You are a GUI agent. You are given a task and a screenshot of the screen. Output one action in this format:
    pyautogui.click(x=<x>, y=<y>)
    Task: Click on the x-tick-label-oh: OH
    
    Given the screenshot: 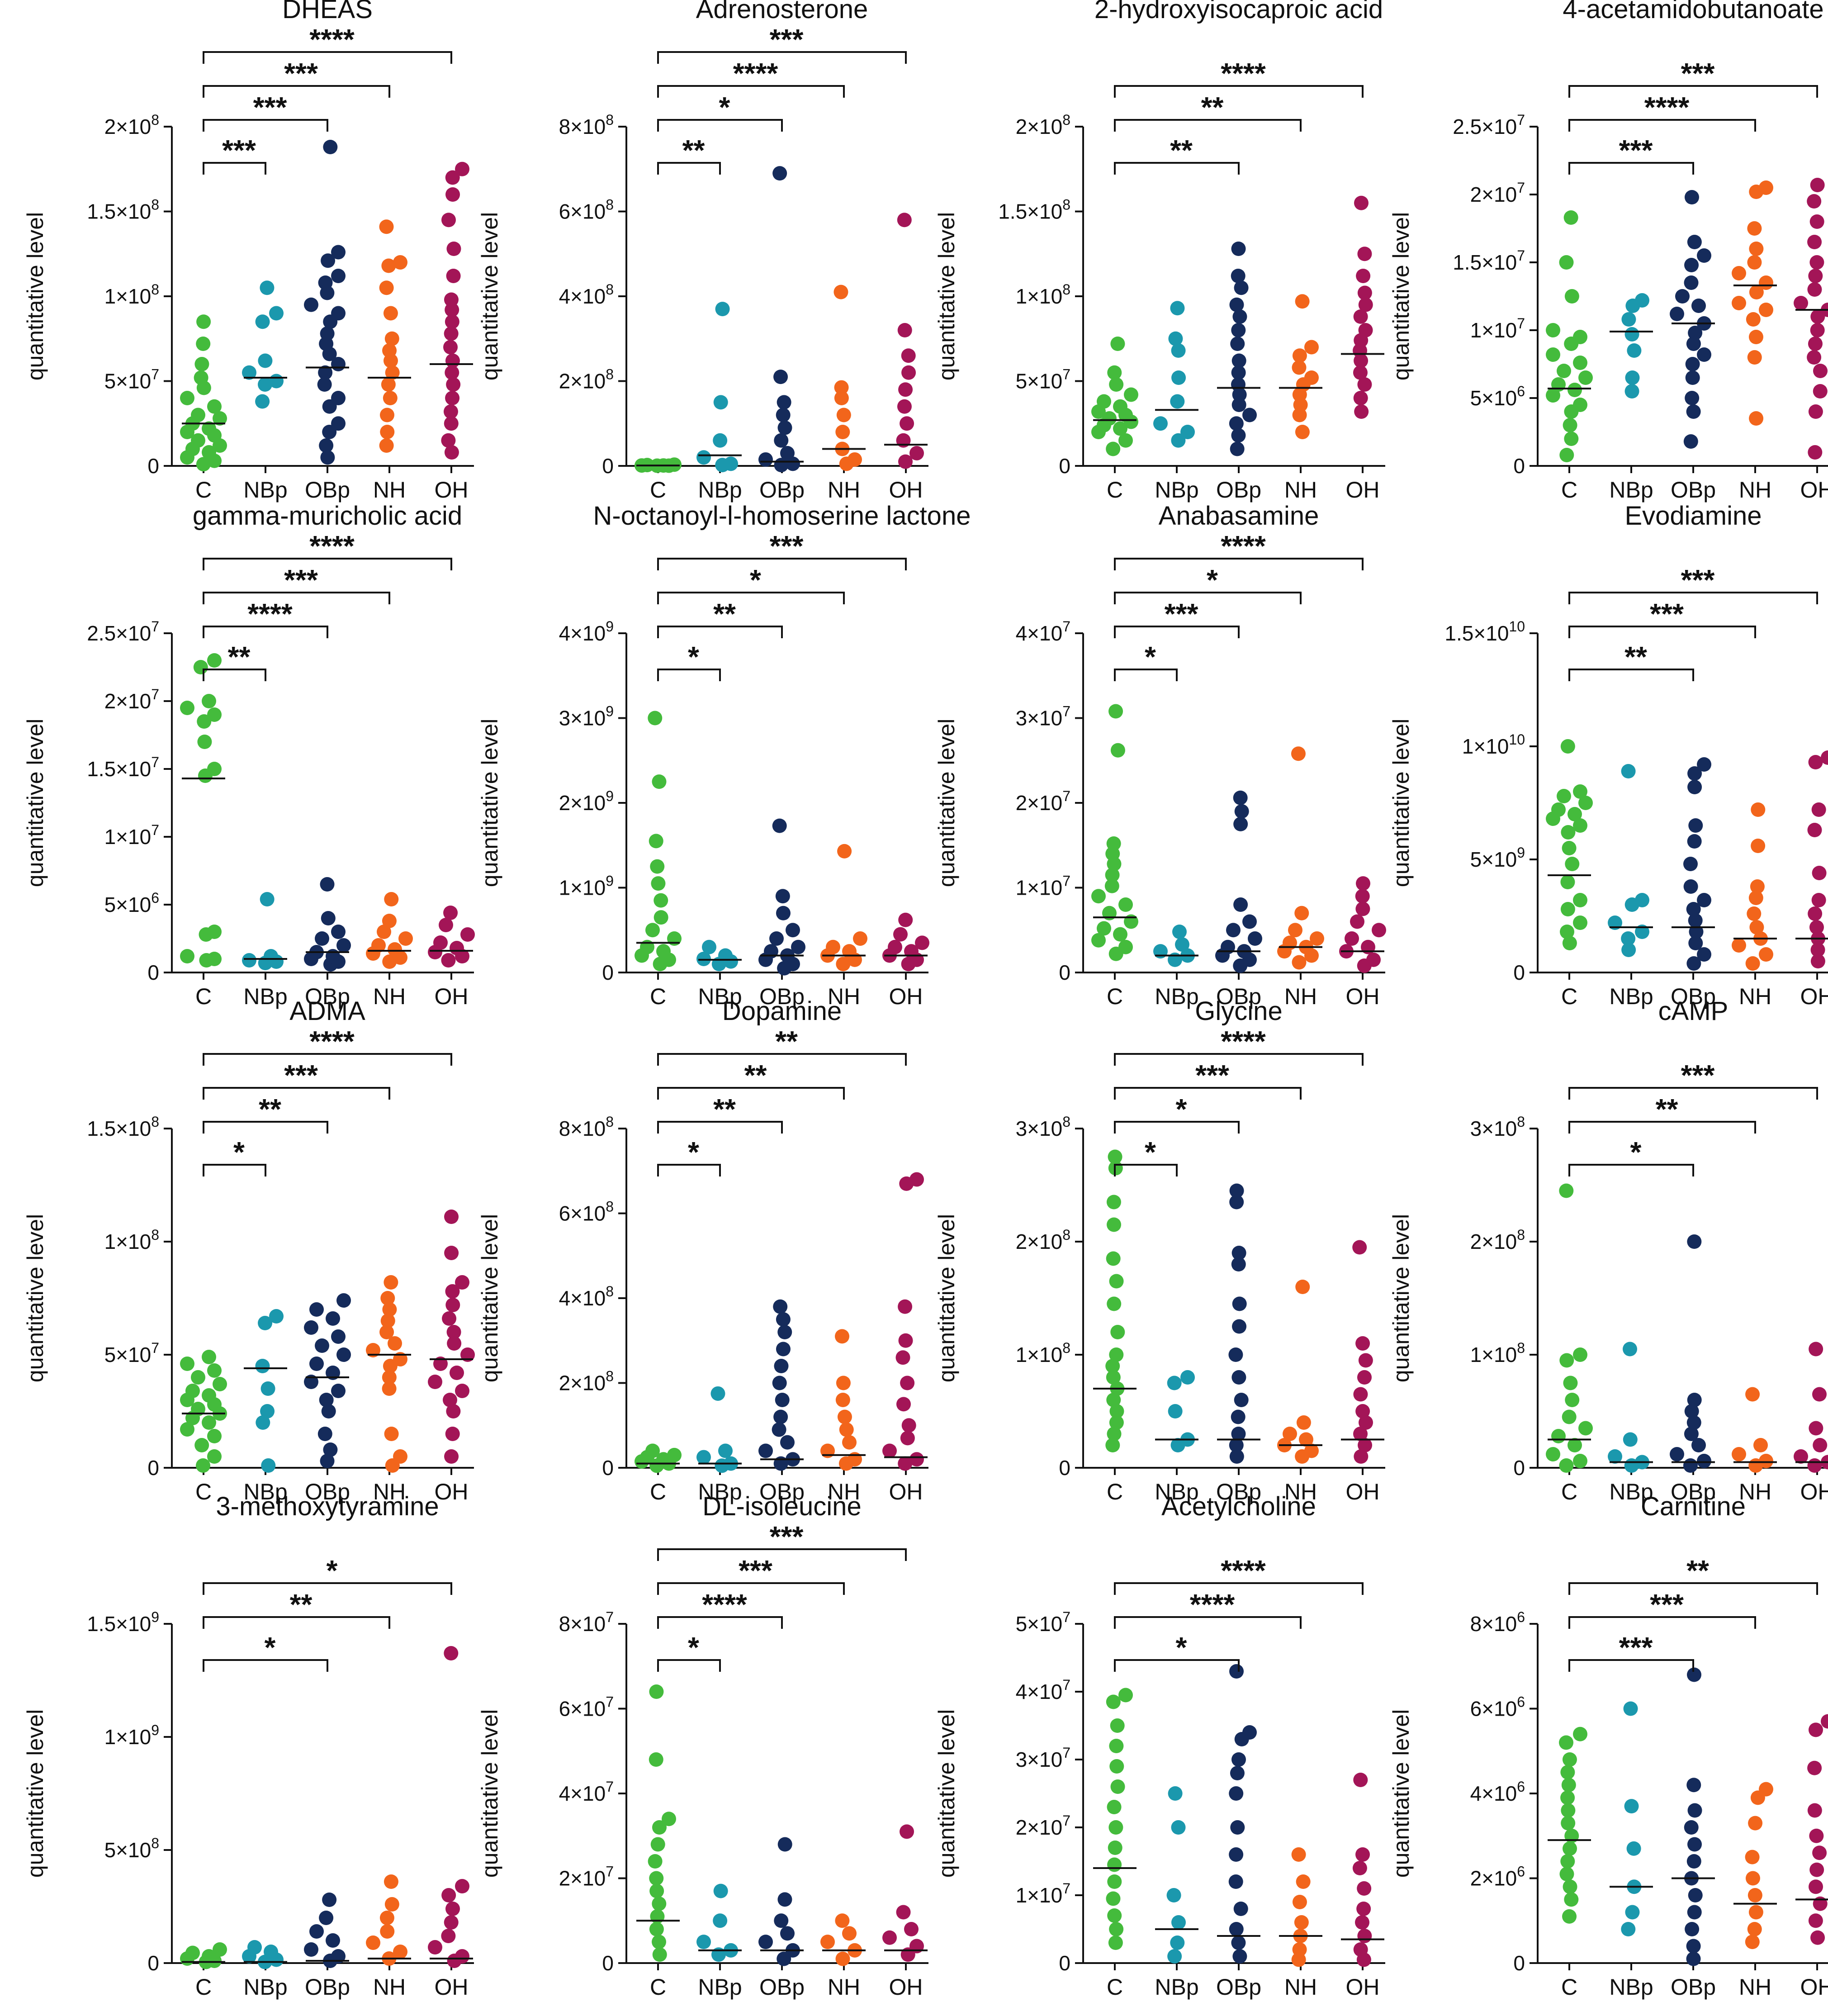 What is the action you would take?
    pyautogui.click(x=906, y=1987)
    